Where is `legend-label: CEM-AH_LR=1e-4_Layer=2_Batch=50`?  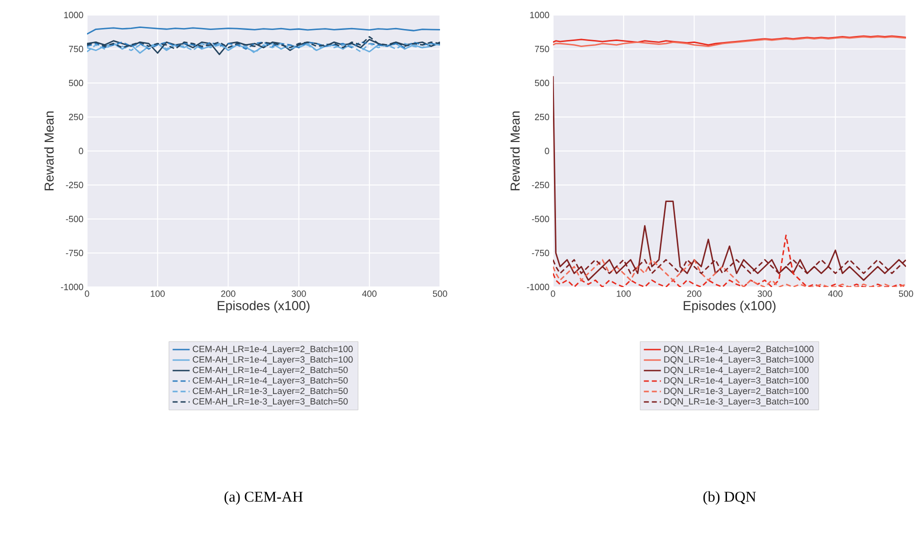 legend-label: CEM-AH_LR=1e-4_Layer=2_Batch=50 is located at coordinates (270, 370).